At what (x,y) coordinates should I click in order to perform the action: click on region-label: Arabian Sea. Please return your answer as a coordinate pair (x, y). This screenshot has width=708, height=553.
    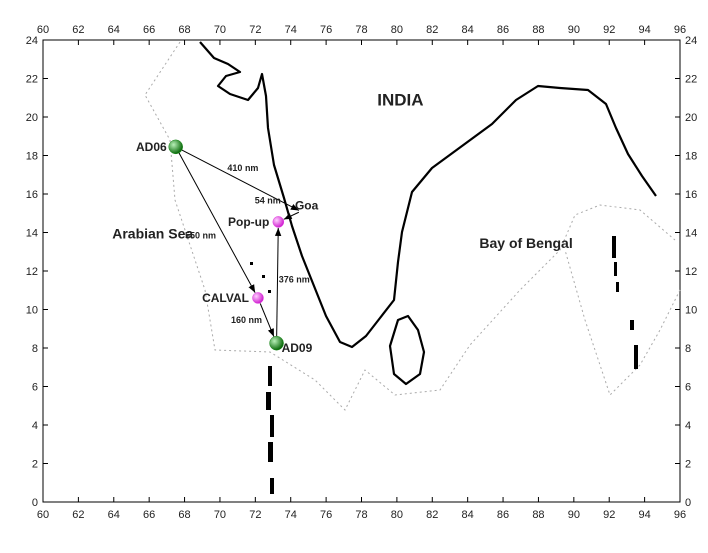
    Looking at the image, I should click on (152, 233).